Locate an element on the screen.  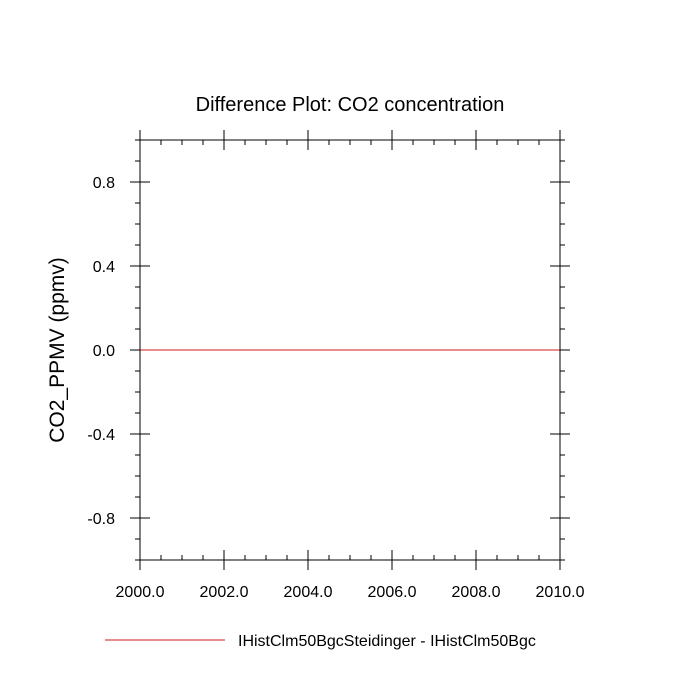
chart-title: Difference Plot: CO2 concentration is located at coordinates (350, 105).